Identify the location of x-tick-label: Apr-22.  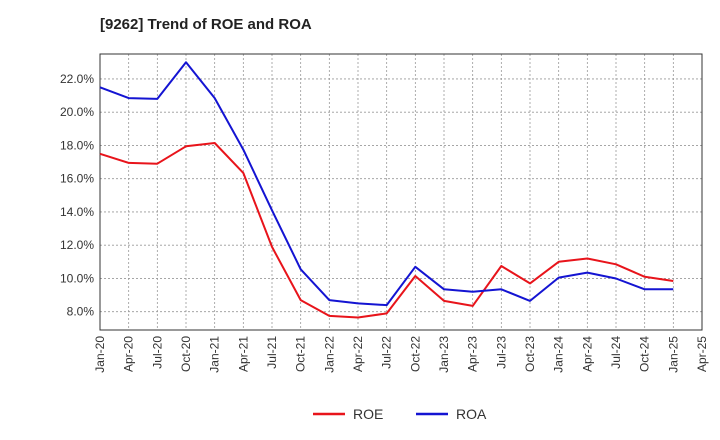
(358, 354).